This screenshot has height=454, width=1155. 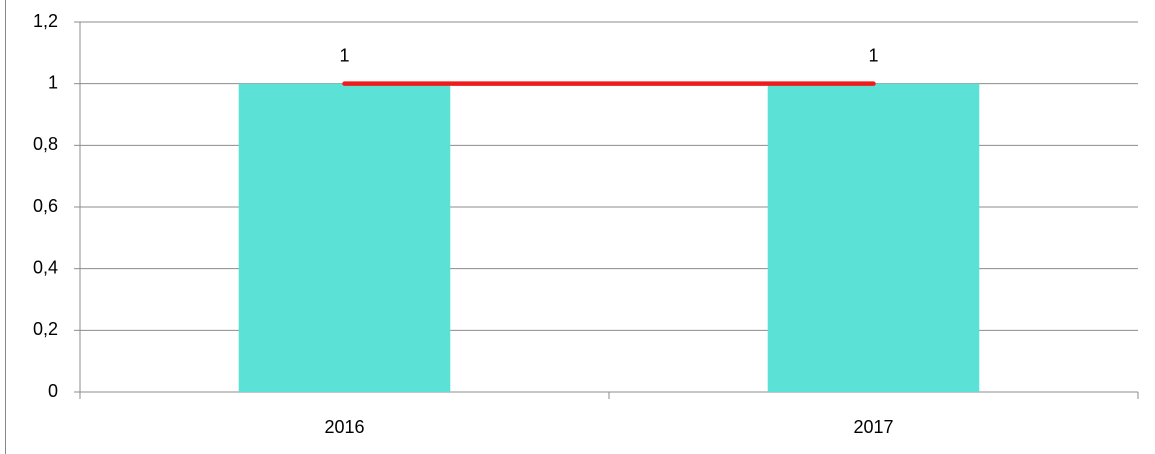 I want to click on y-tick-label: 0,4, so click(x=45, y=267).